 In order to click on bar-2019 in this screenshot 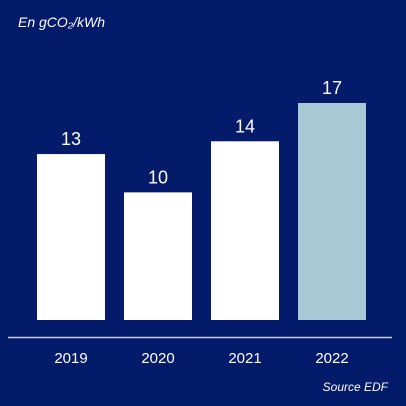, I will do `click(71, 237)`.